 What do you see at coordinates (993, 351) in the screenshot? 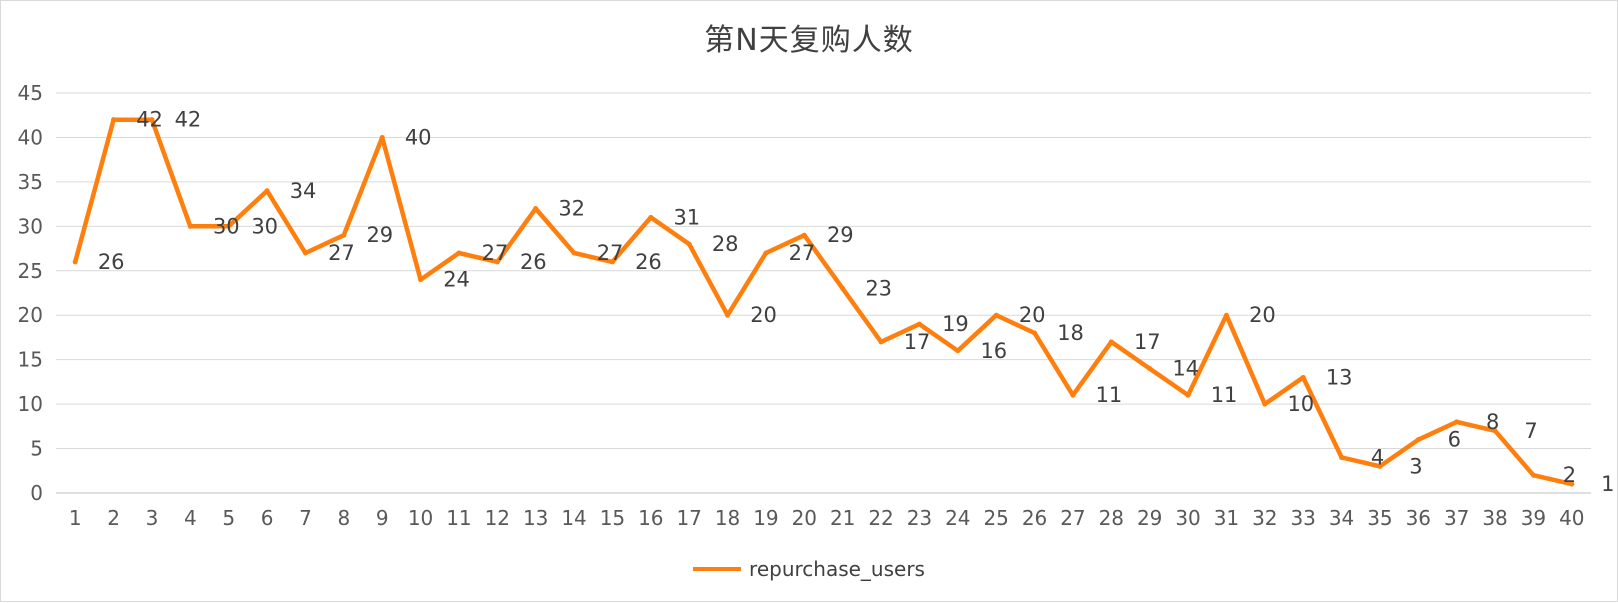
I see `data-label: 16` at bounding box center [993, 351].